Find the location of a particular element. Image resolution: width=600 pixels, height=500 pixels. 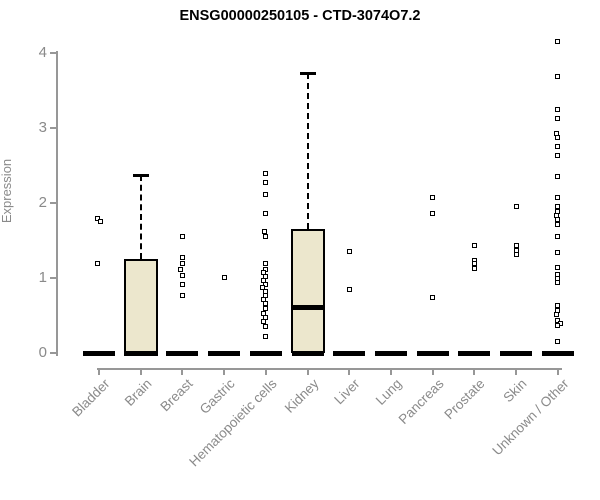

chart-title: ENSG00000250105 - CTD-3074O7.2 is located at coordinates (300, 16).